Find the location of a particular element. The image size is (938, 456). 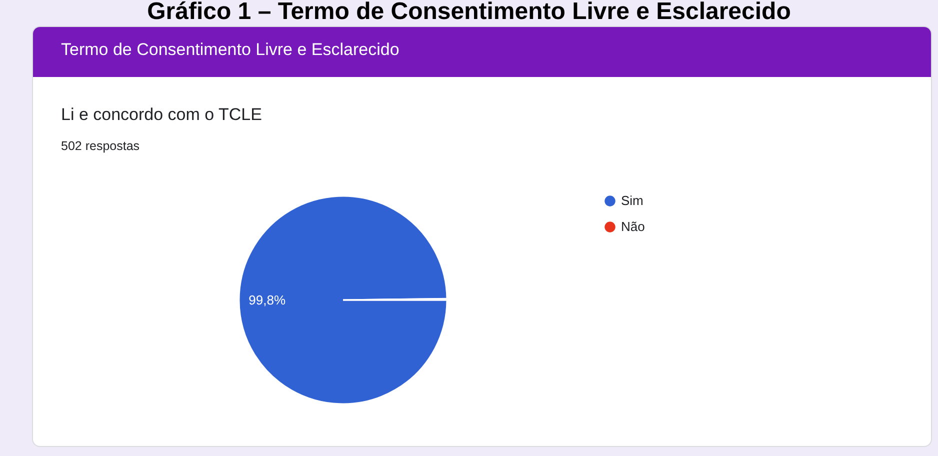

data-label: 99,8% is located at coordinates (267, 300).